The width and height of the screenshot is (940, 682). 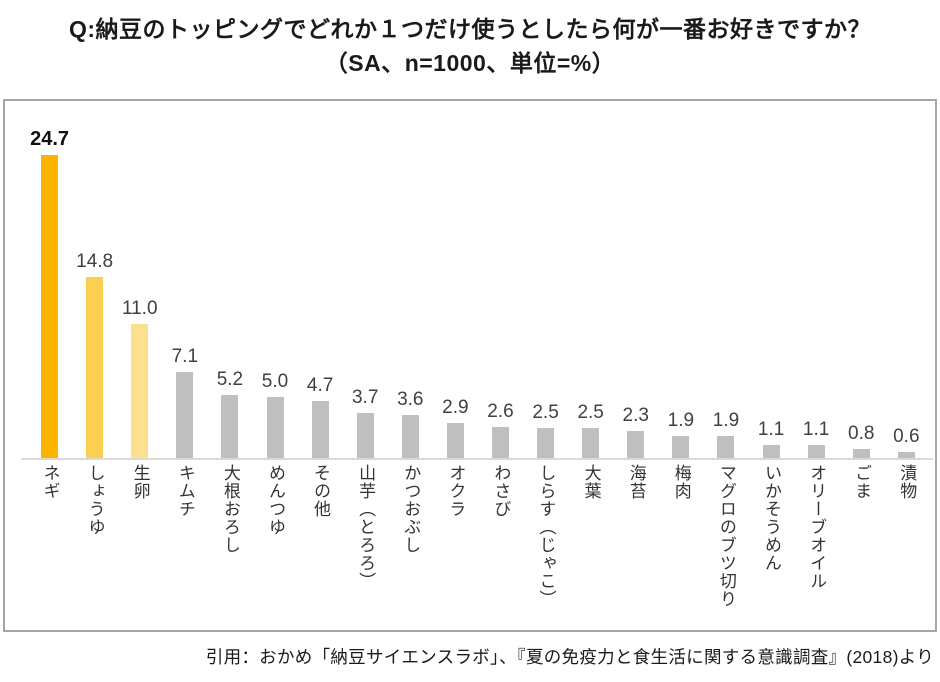 What do you see at coordinates (95, 261) in the screenshot?
I see `bar-value-label: 14.8` at bounding box center [95, 261].